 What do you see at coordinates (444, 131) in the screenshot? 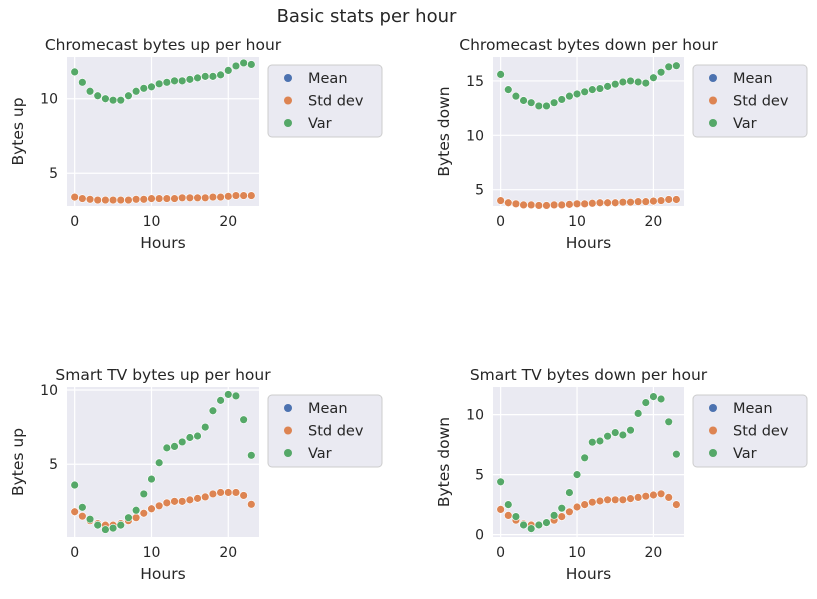
I see `y-axis-label: Bytes down` at bounding box center [444, 131].